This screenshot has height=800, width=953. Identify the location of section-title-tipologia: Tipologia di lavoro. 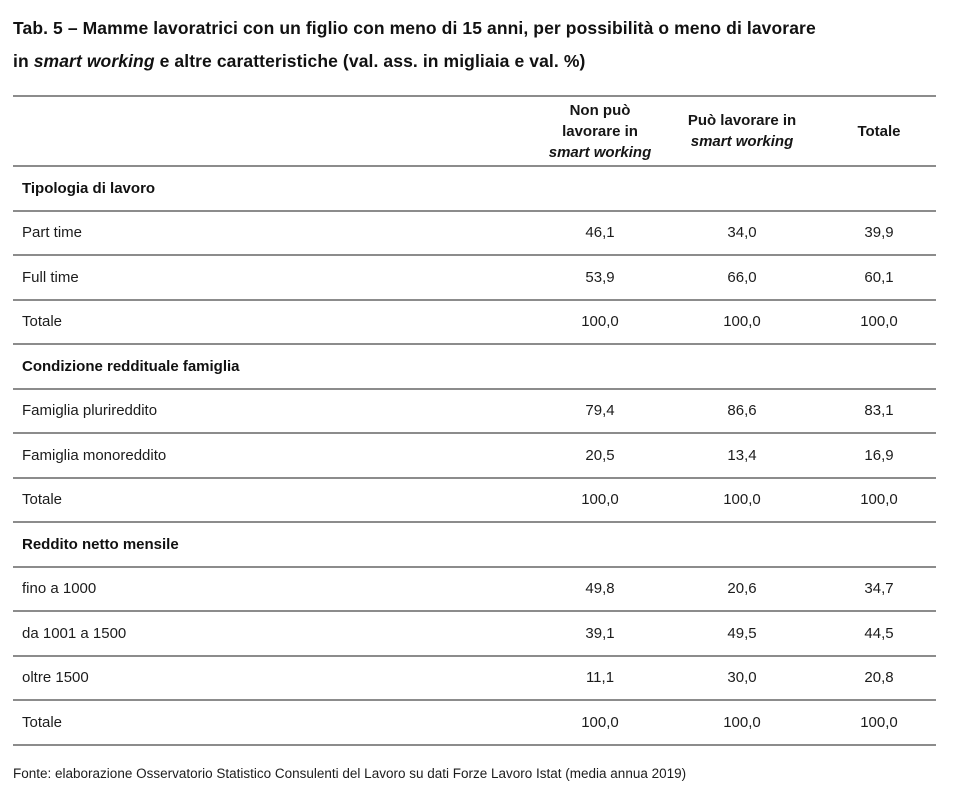
(89, 188).